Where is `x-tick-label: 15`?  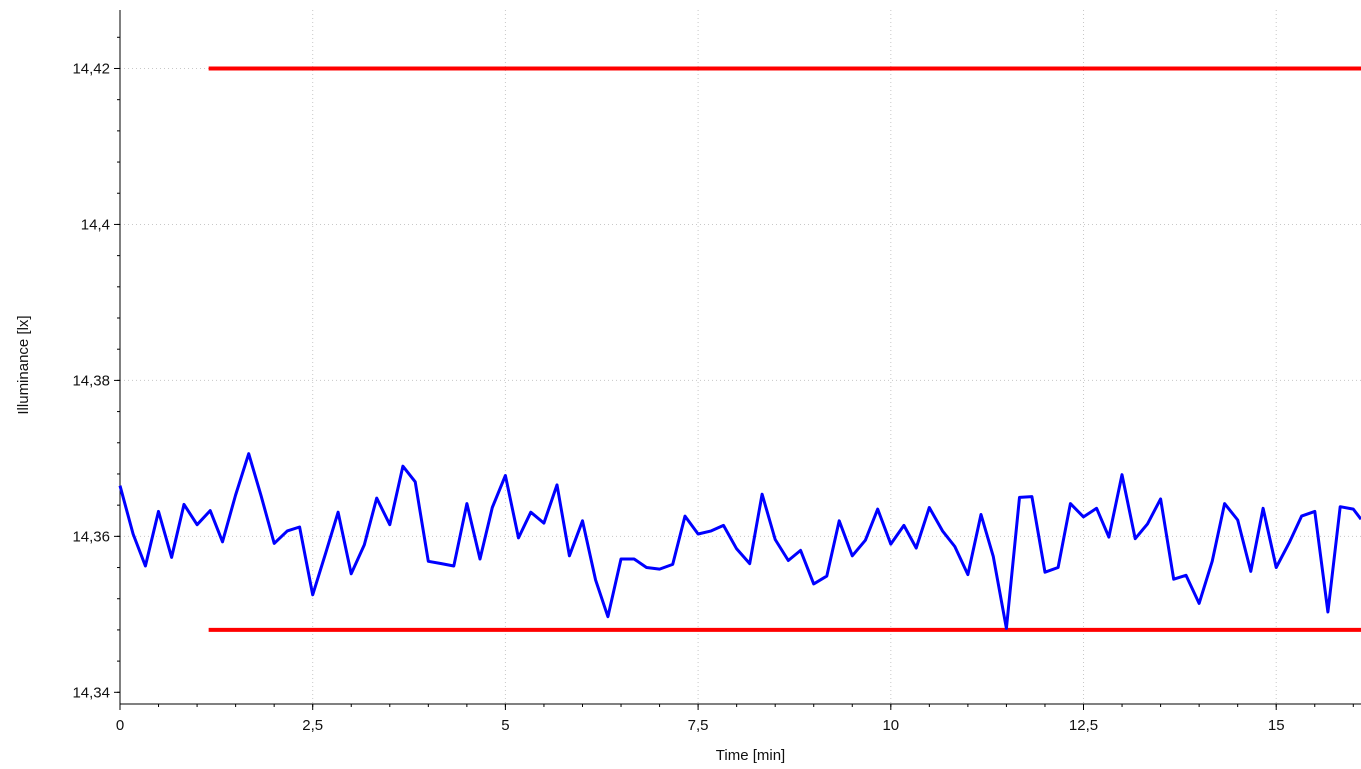 x-tick-label: 15 is located at coordinates (1276, 725).